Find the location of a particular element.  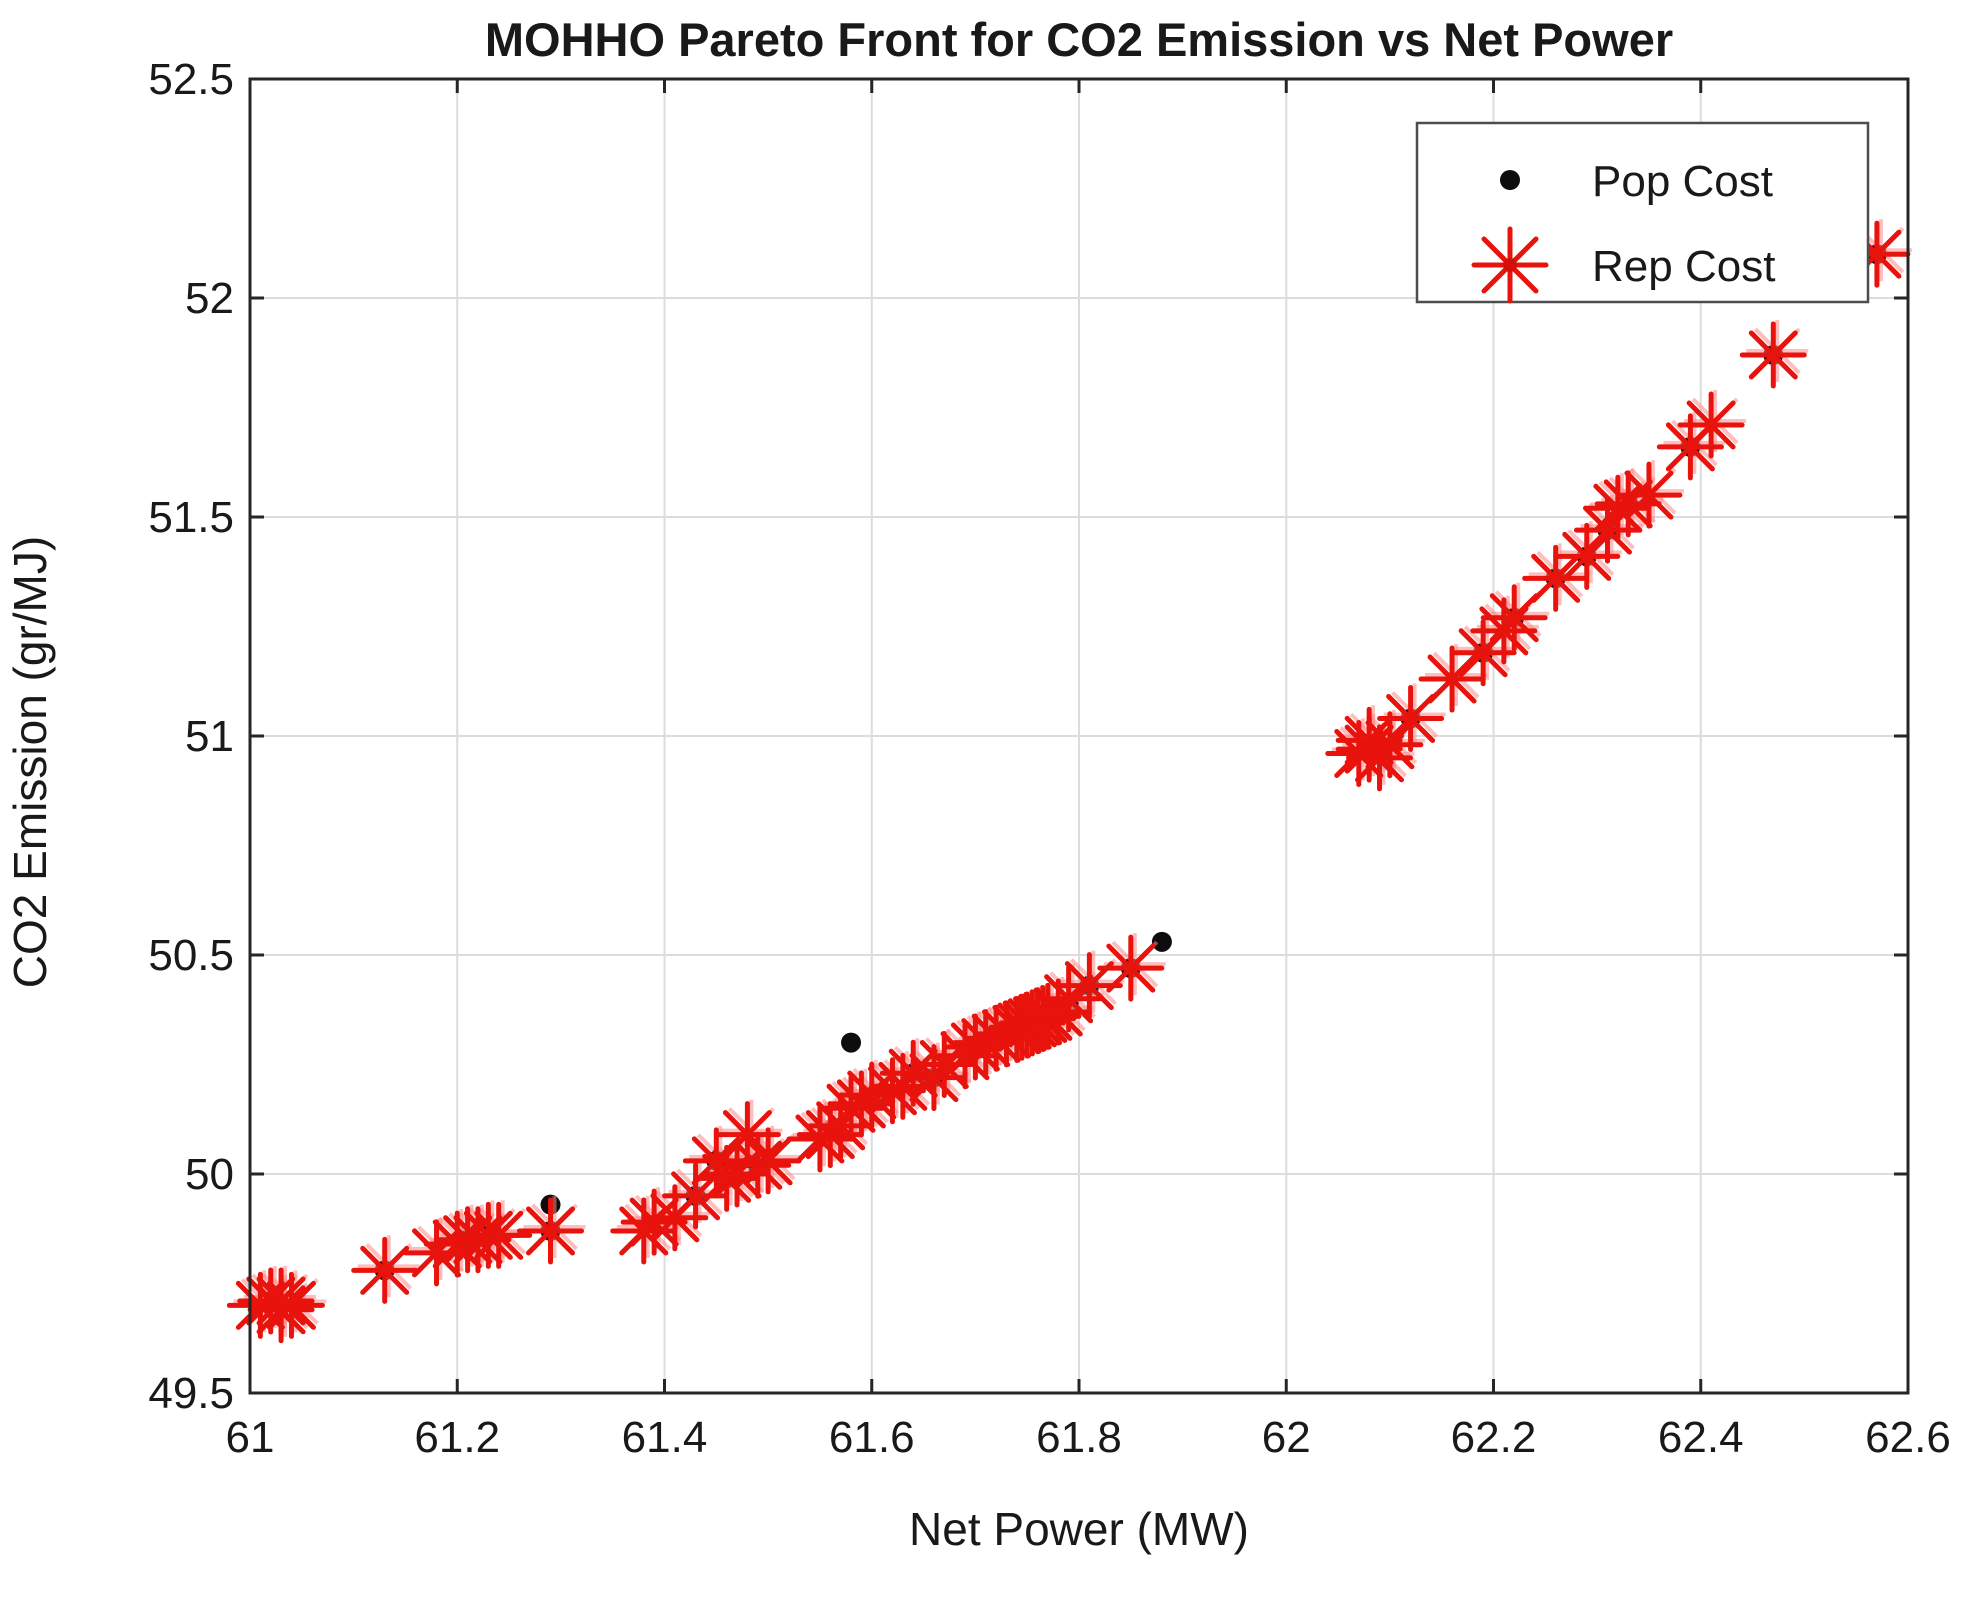

x-tick-label: 62.4 is located at coordinates (1701, 1437).